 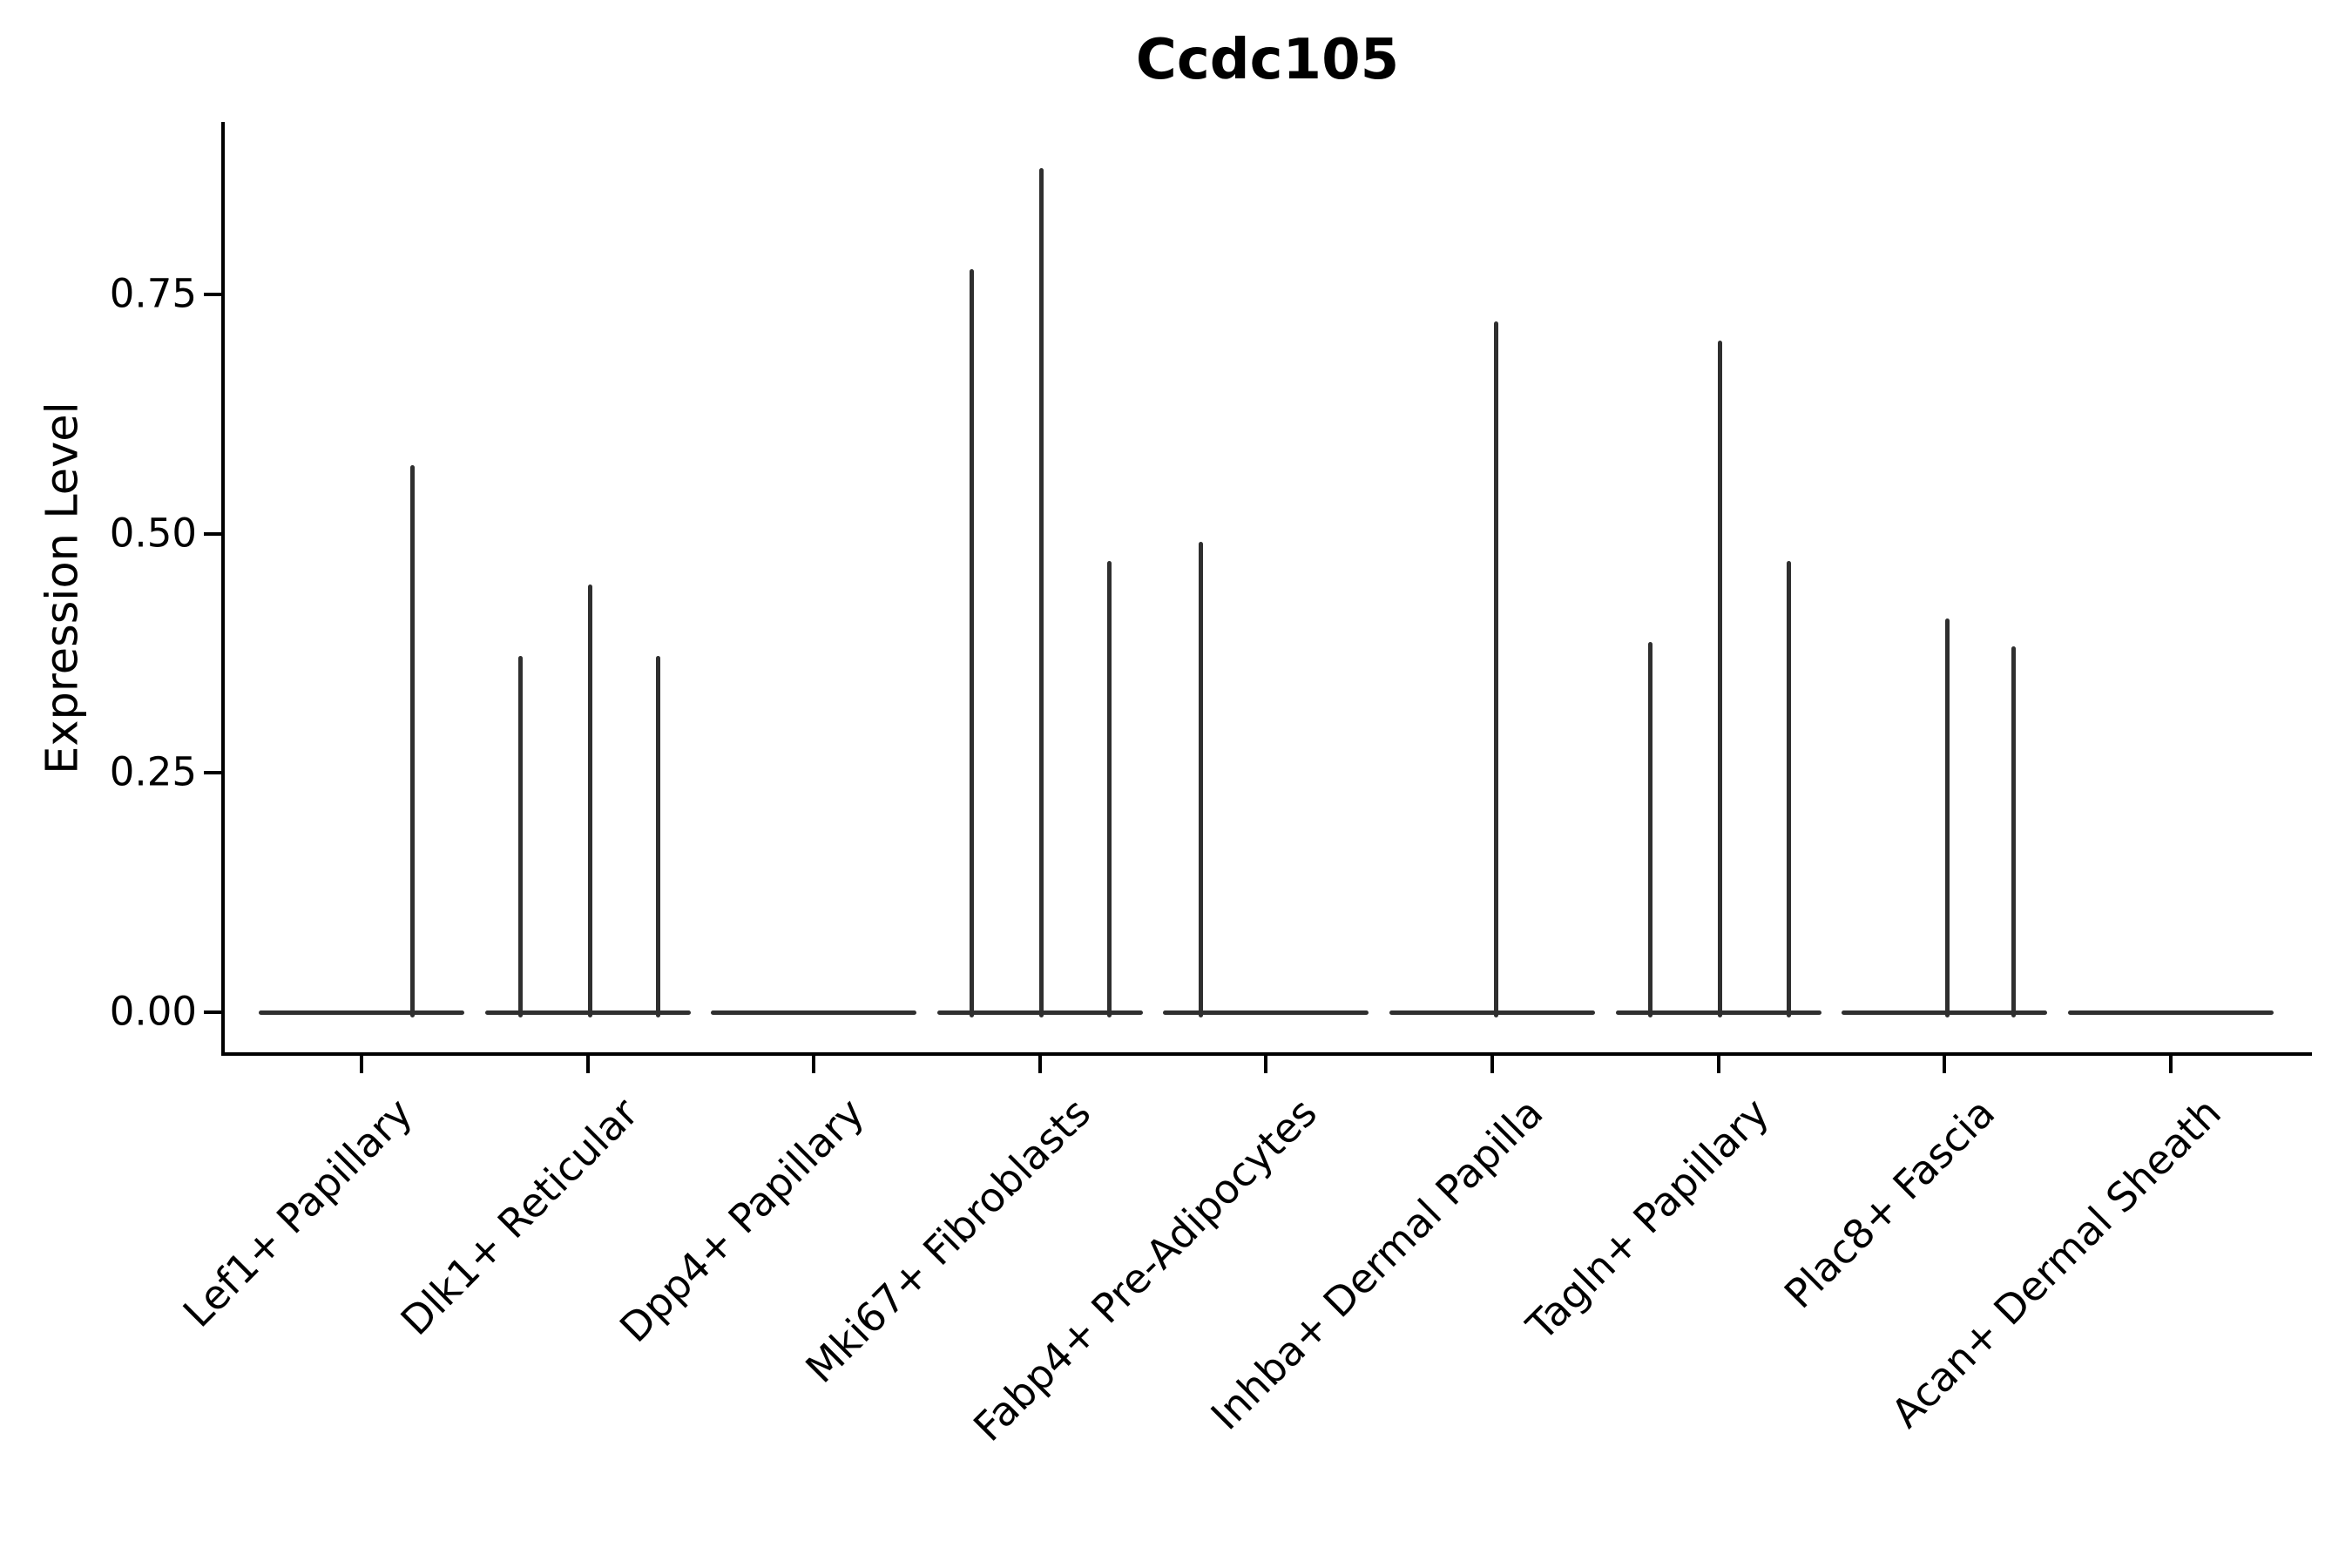 What do you see at coordinates (223, 589) in the screenshot?
I see `y-axis-spine` at bounding box center [223, 589].